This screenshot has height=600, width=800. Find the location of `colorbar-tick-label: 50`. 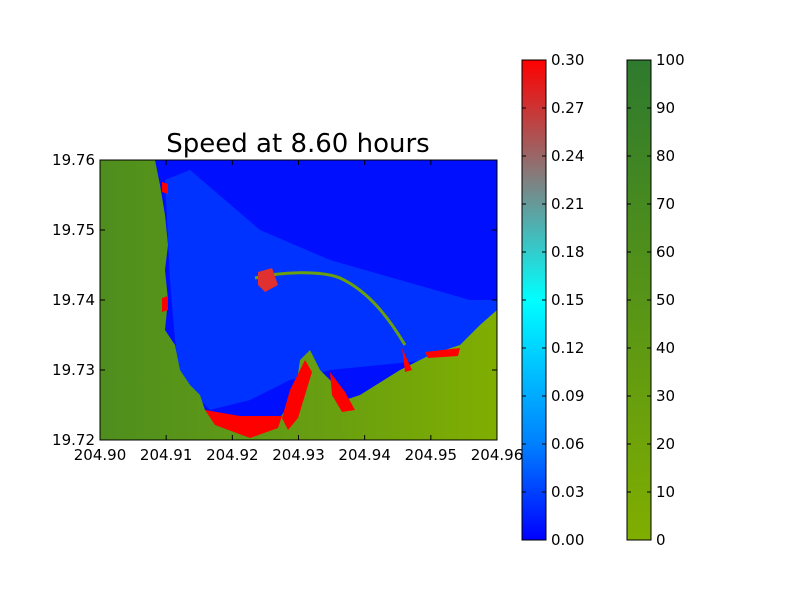

colorbar-tick-label: 50 is located at coordinates (665, 300).